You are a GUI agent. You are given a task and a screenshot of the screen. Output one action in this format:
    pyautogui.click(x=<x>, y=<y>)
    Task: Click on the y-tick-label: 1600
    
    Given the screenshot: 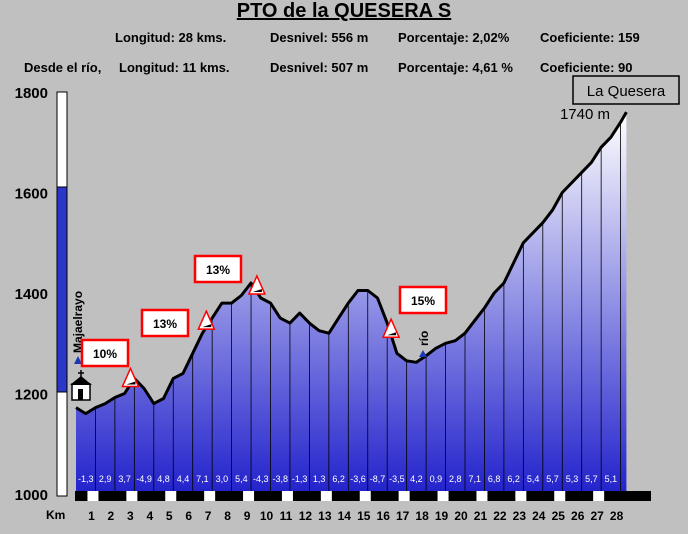 What is the action you would take?
    pyautogui.click(x=31, y=194)
    